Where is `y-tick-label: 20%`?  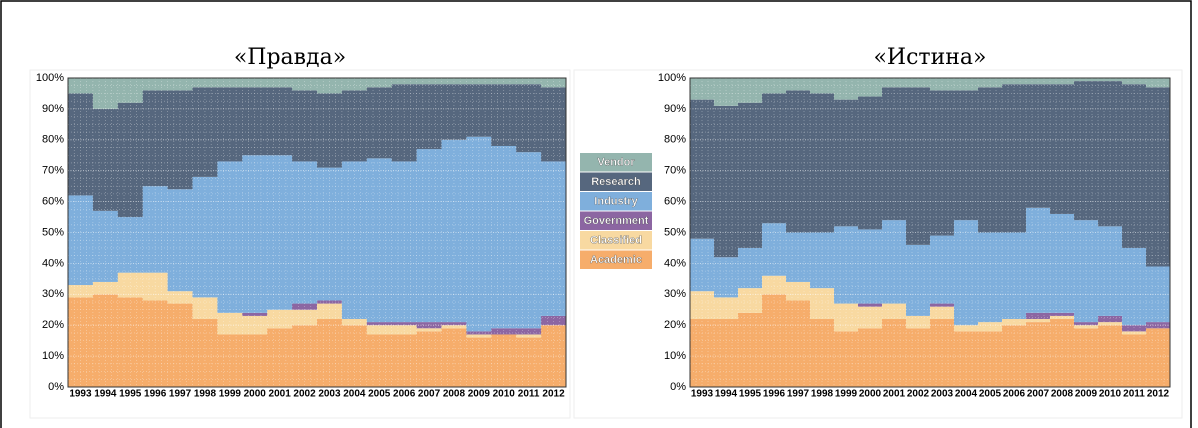 y-tick-label: 20% is located at coordinates (675, 325).